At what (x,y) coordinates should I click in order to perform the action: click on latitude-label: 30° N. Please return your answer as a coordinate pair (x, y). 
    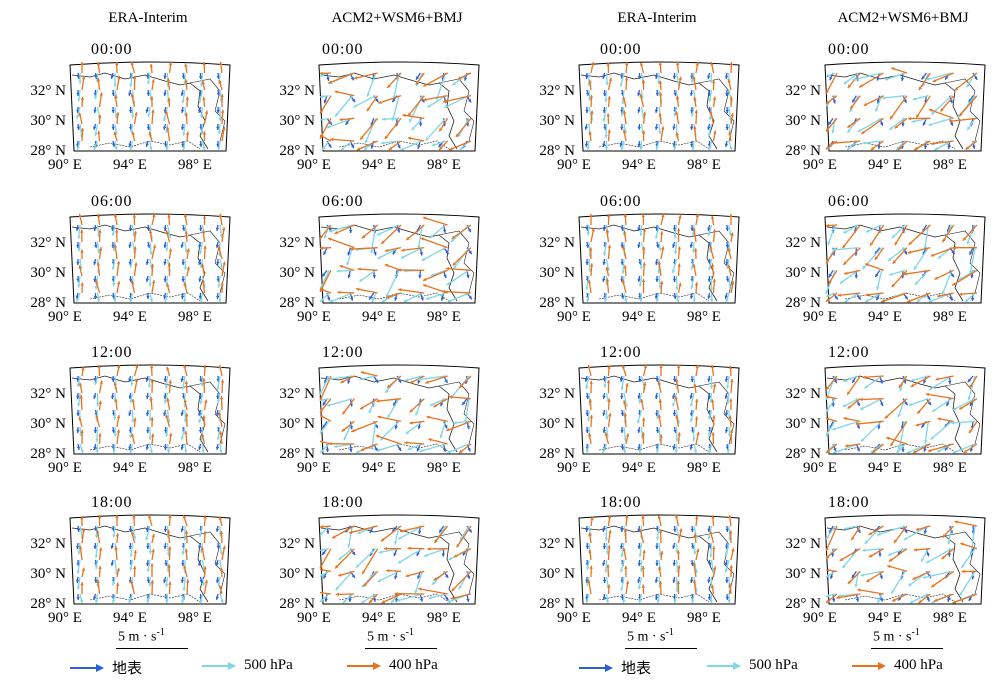
    Looking at the image, I should click on (557, 424).